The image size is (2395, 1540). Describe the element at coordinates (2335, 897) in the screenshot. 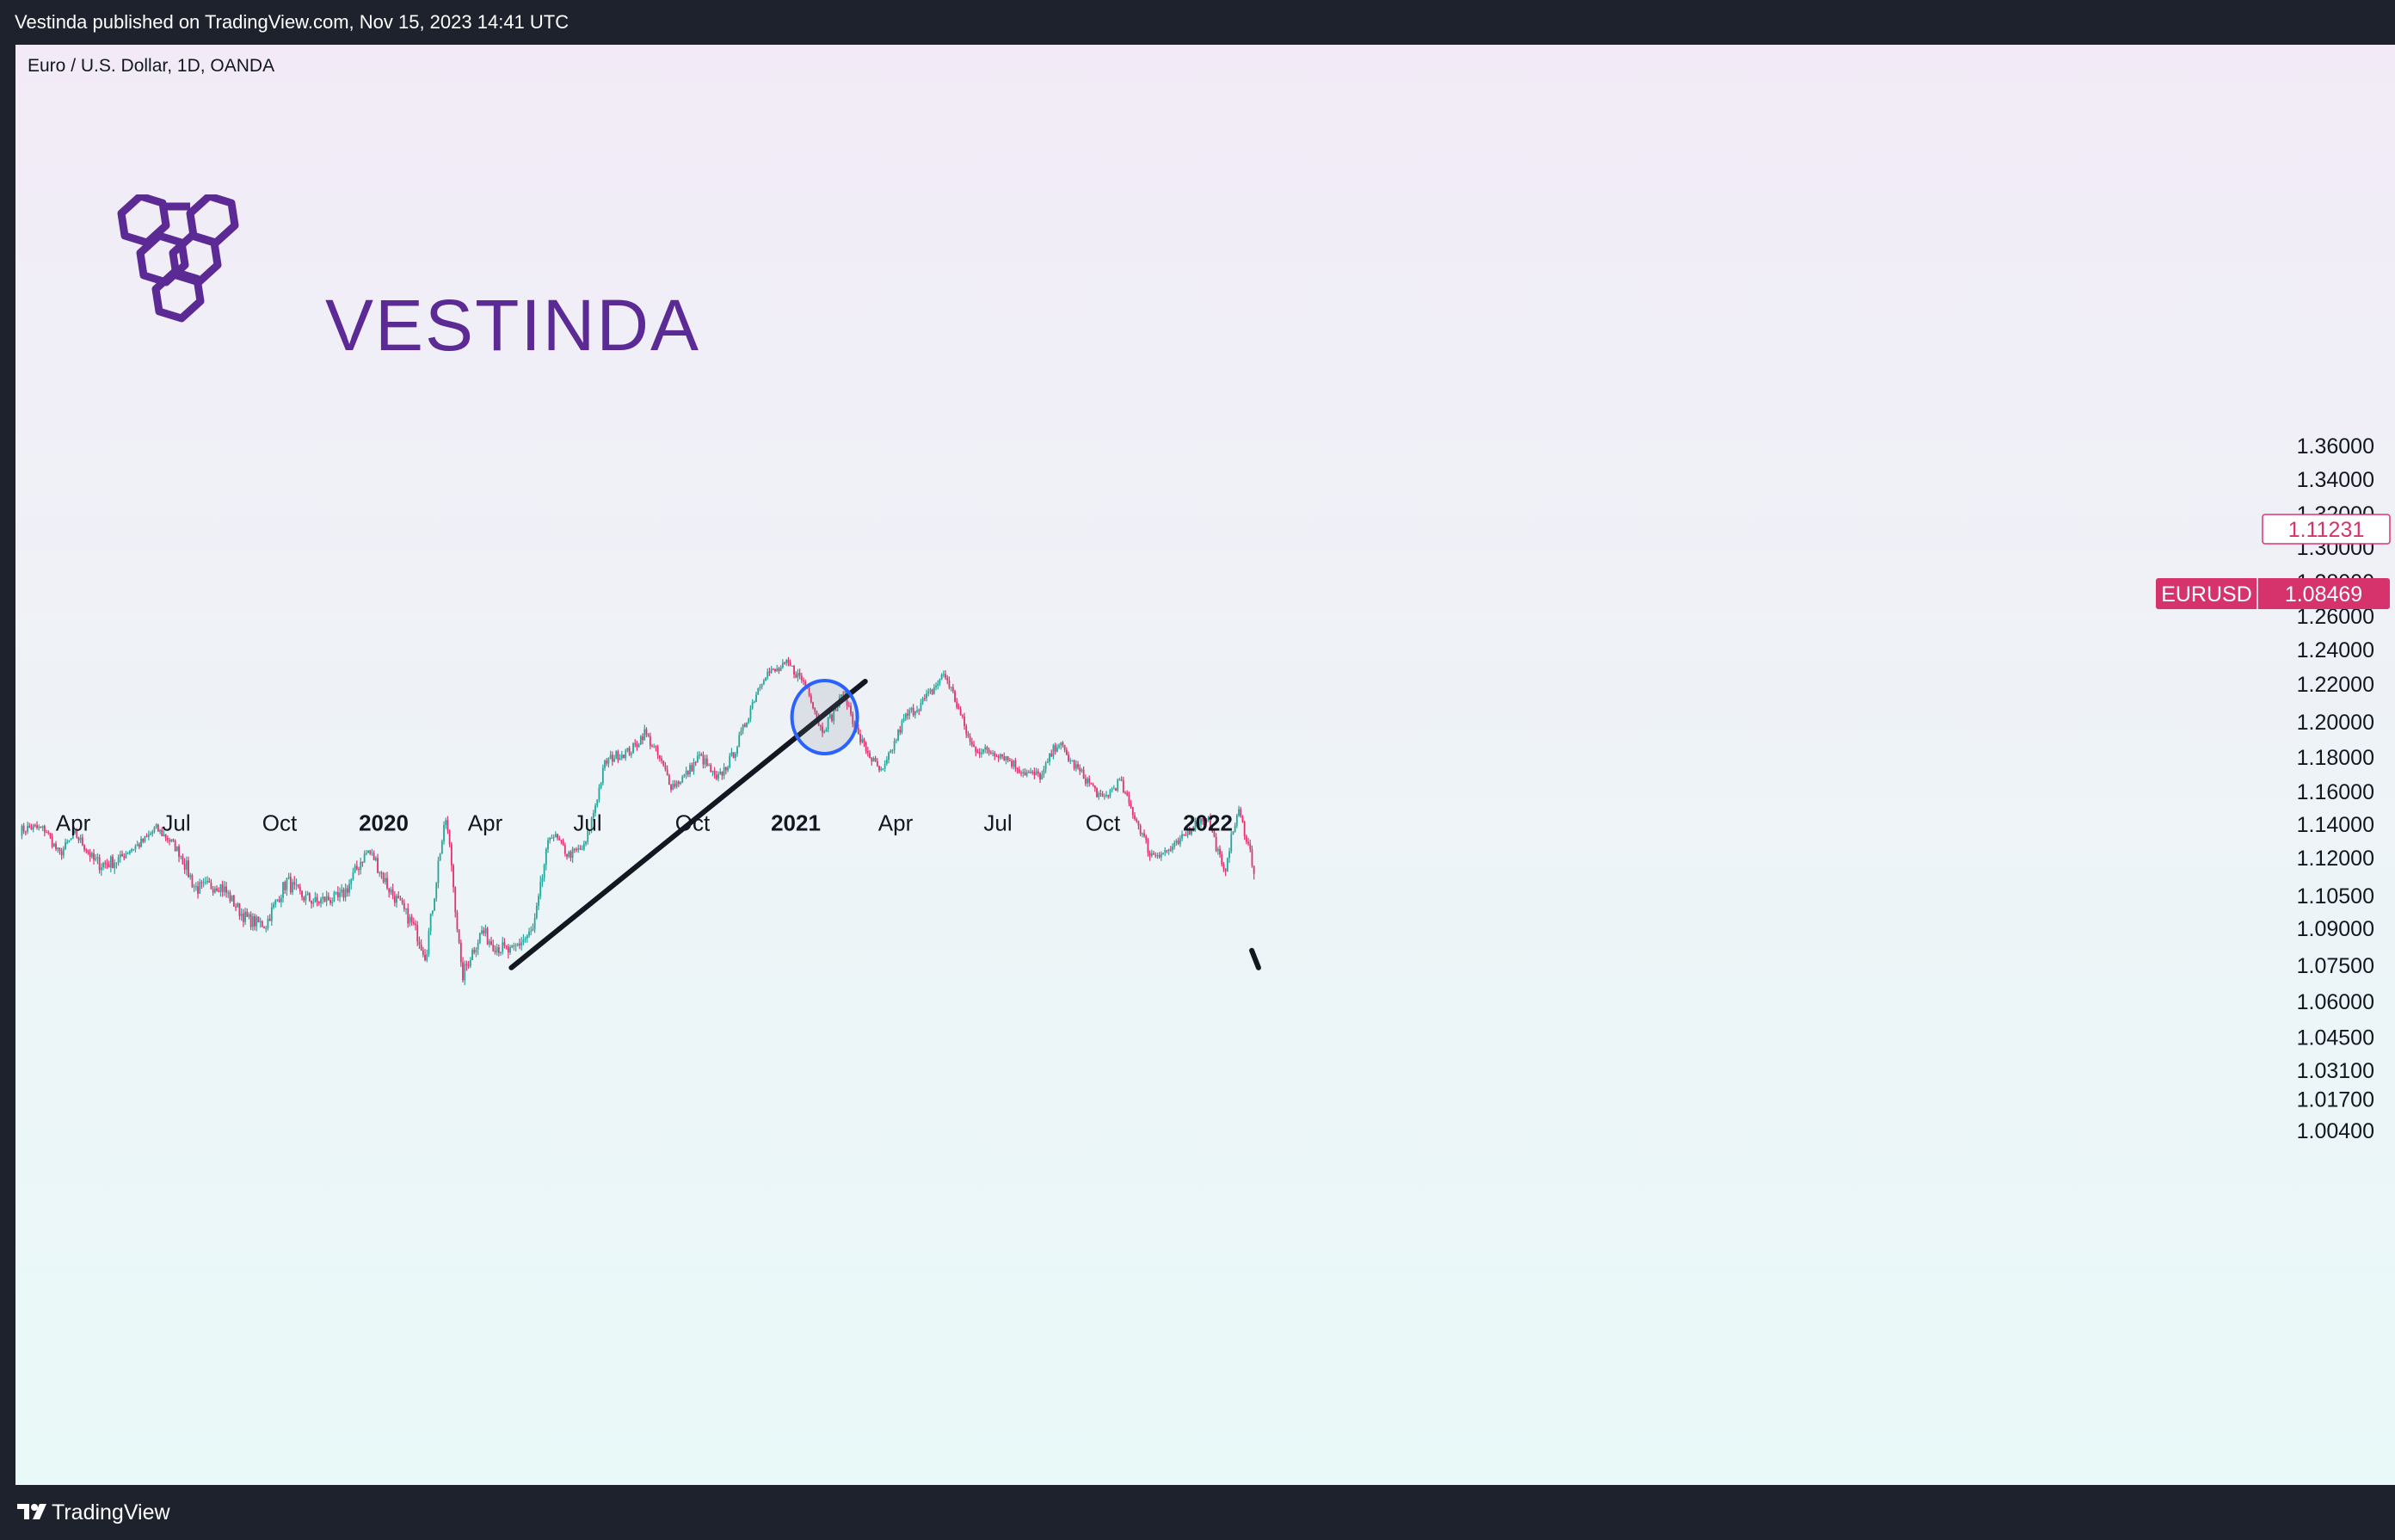

I see `y-axis-tick-label: 1.10500` at that location.